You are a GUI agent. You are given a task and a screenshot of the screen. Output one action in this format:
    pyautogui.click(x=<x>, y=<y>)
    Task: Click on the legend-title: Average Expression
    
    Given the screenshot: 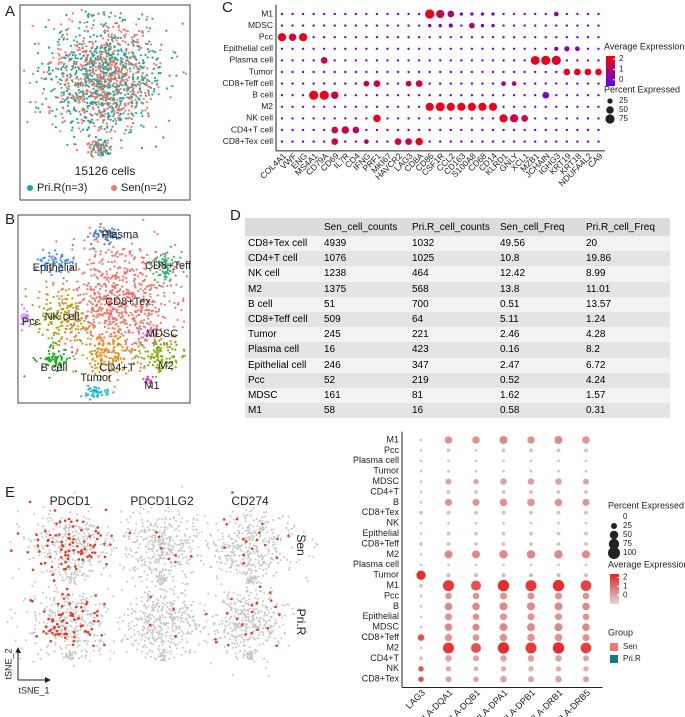 What is the action you would take?
    pyautogui.click(x=644, y=46)
    